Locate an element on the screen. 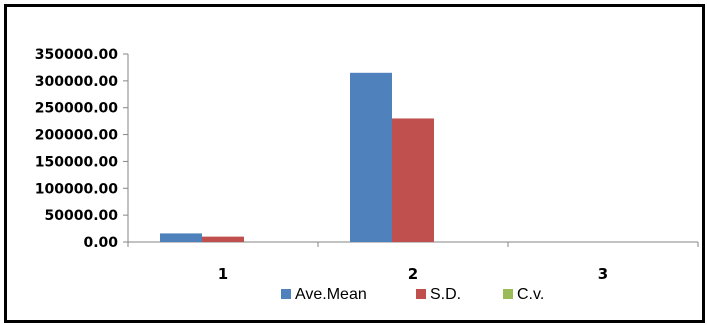 The height and width of the screenshot is (325, 707). y-tick-label: 300000.00 is located at coordinates (77, 82).